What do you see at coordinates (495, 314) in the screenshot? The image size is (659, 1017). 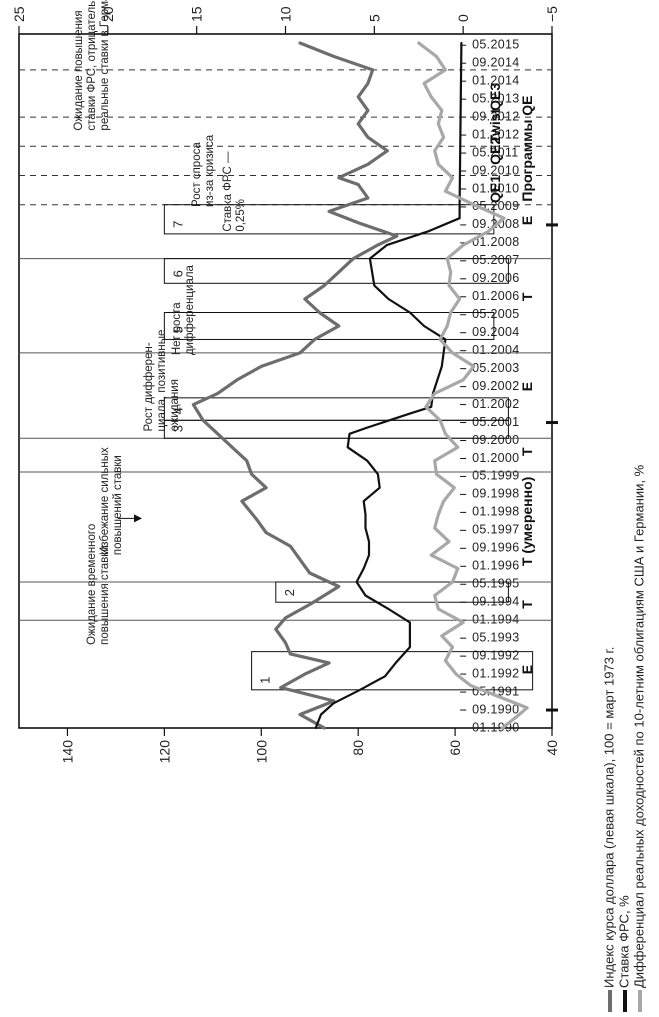 I see `x-axis-tick-label: 05.2005` at bounding box center [495, 314].